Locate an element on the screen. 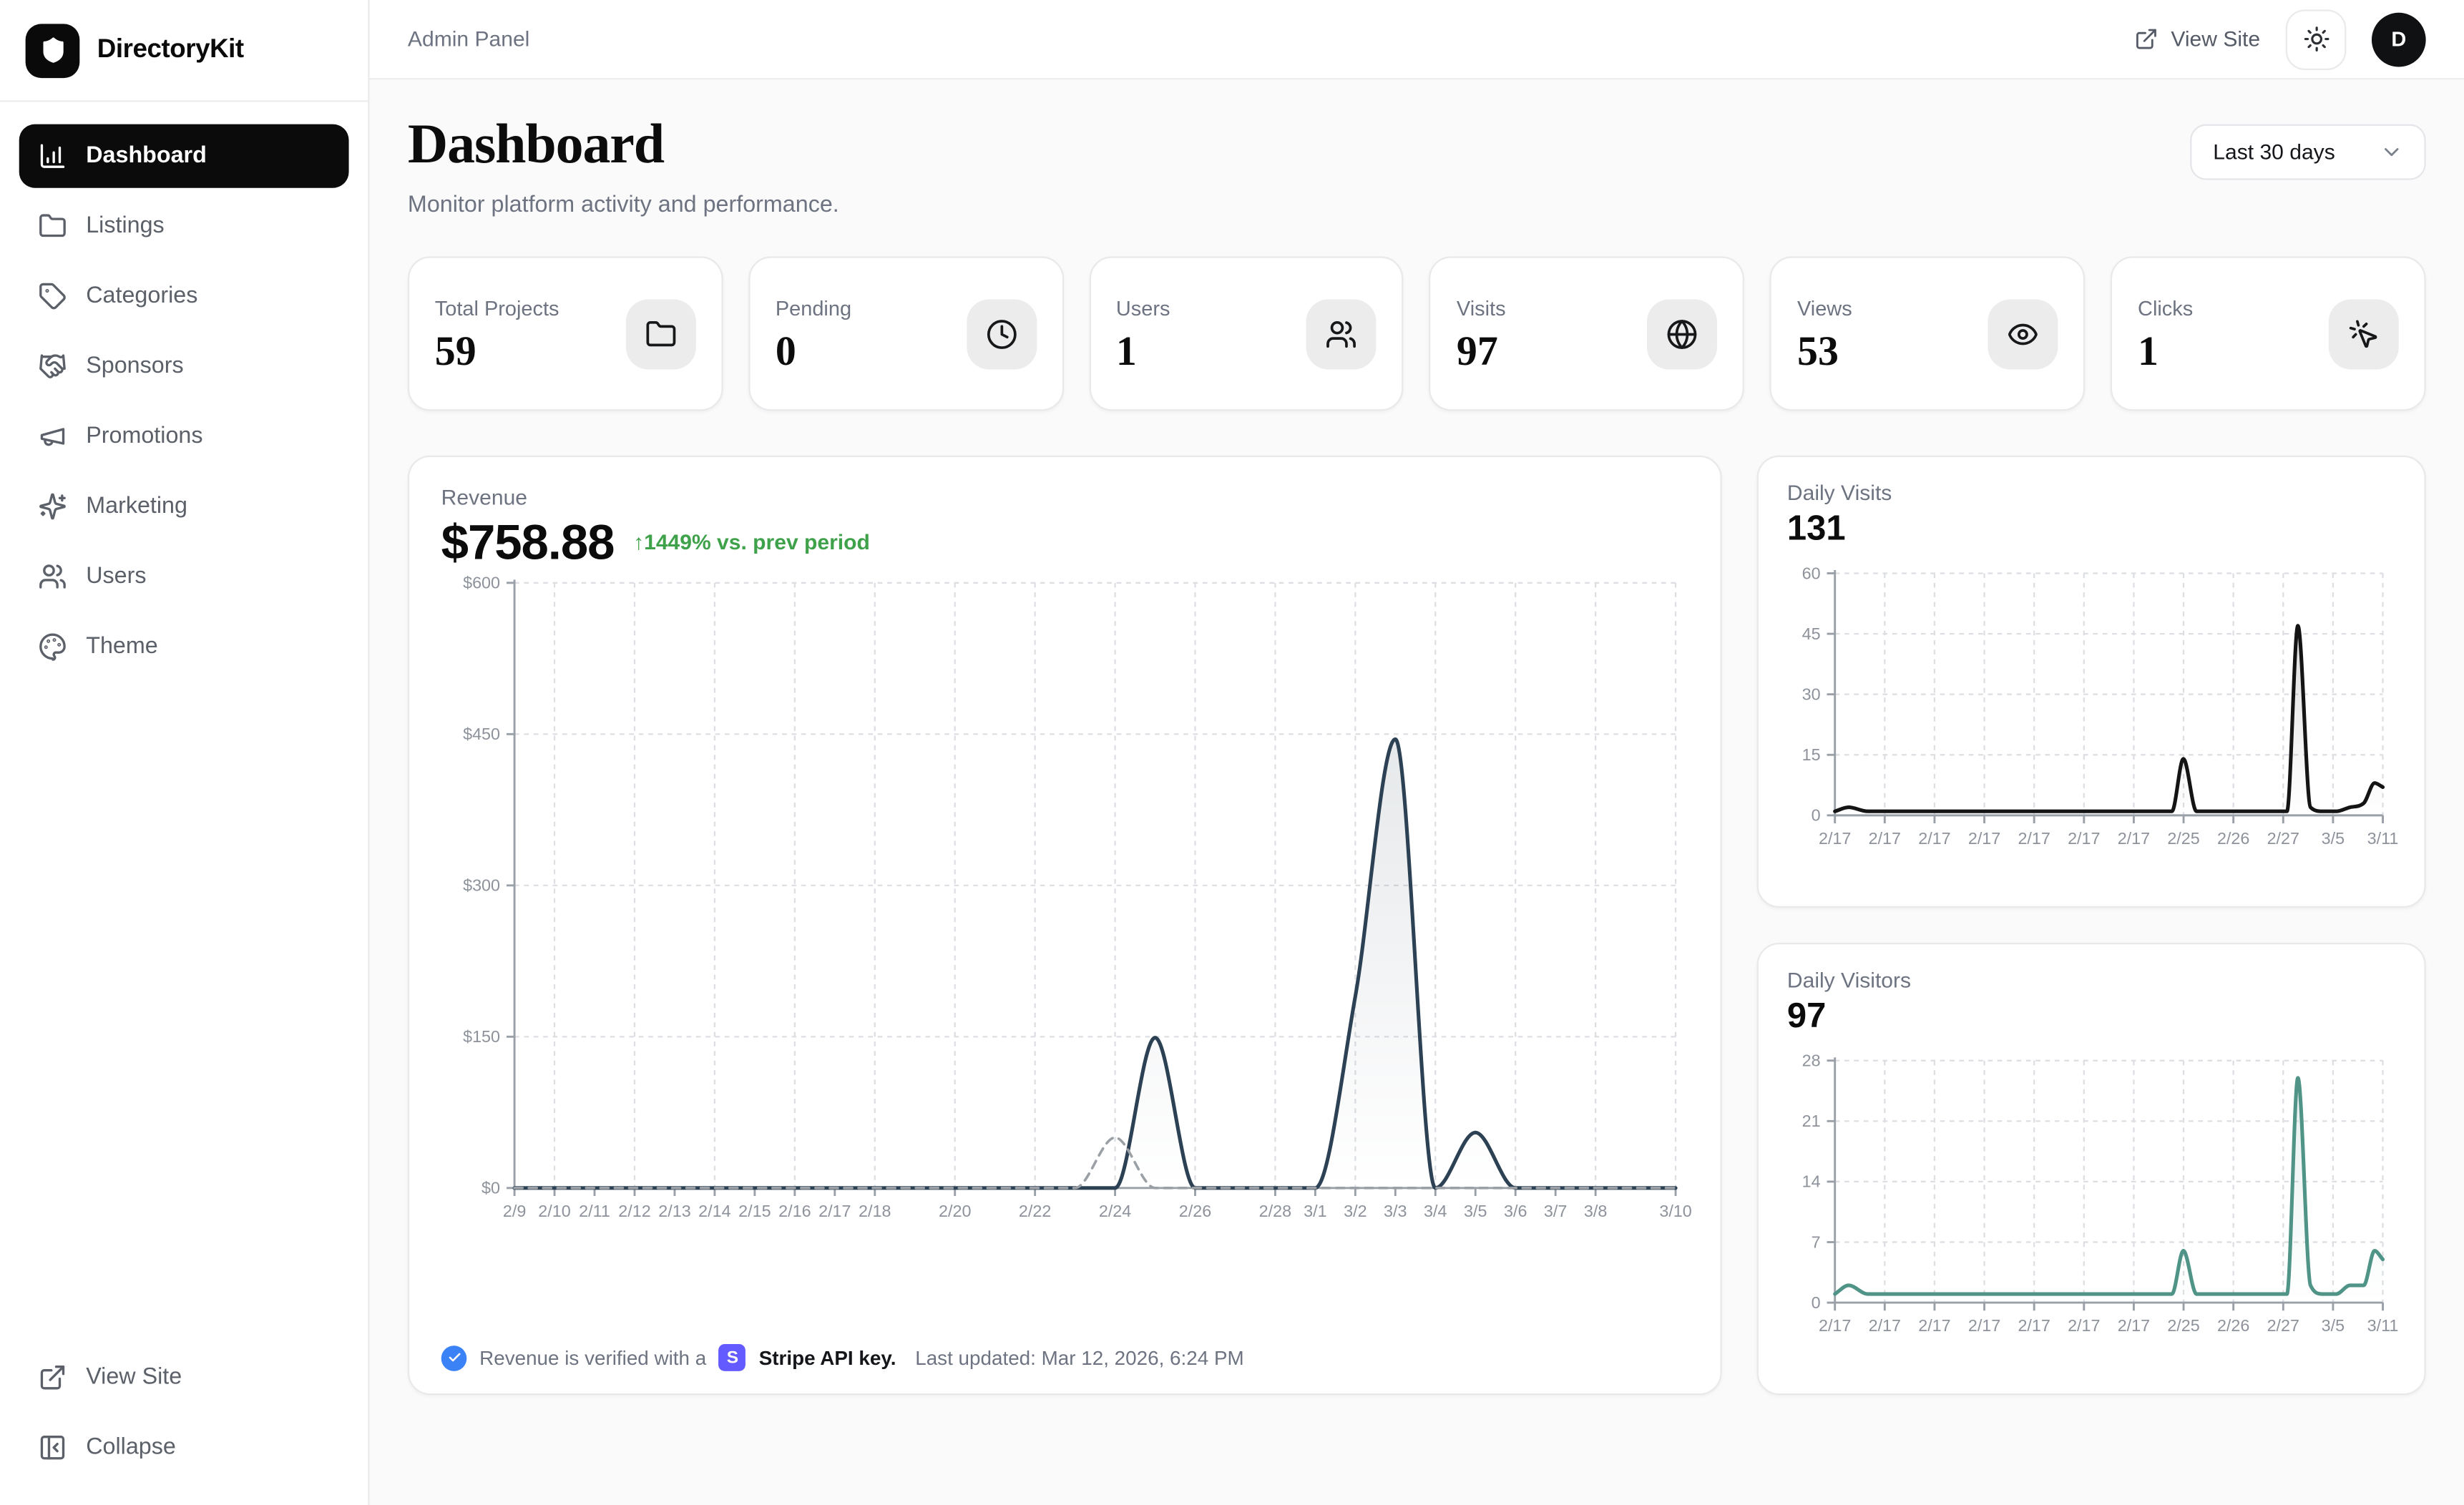 This screenshot has width=2464, height=1505. svg-text: $0 is located at coordinates (490, 1188).